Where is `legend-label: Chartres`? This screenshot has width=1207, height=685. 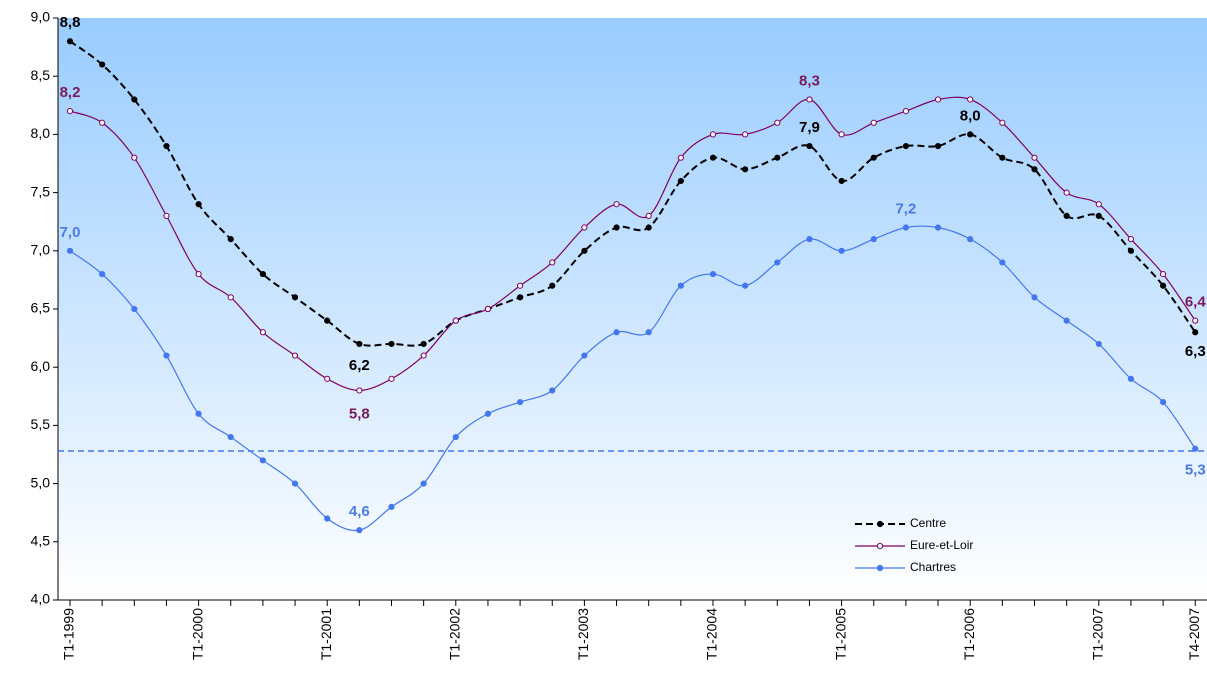
legend-label: Chartres is located at coordinates (933, 567).